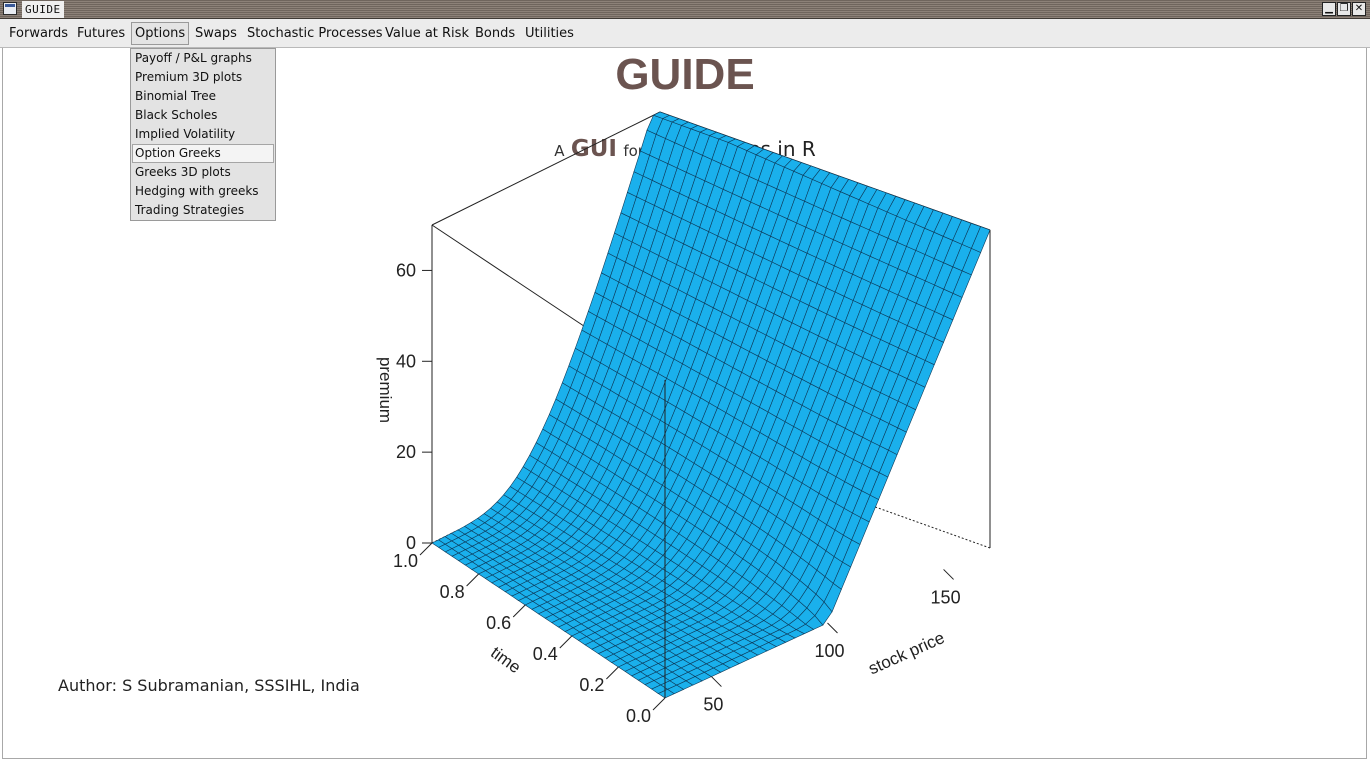 The height and width of the screenshot is (761, 1370). Describe the element at coordinates (593, 149) in the screenshot. I see `subtitle-gui: GUI` at that location.